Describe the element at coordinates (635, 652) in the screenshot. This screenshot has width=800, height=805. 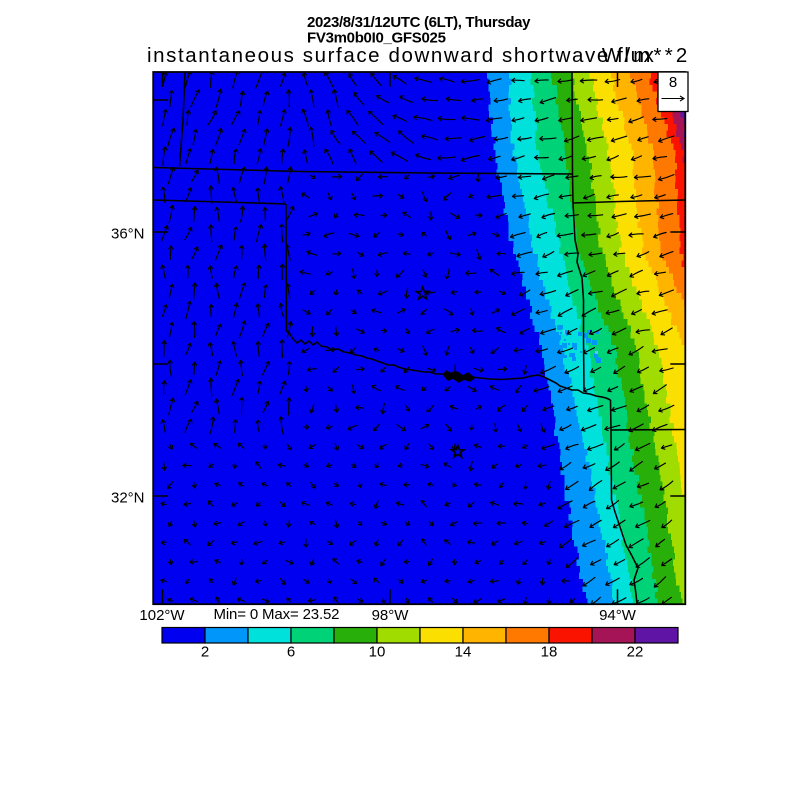
I see `svg-text: 22` at that location.